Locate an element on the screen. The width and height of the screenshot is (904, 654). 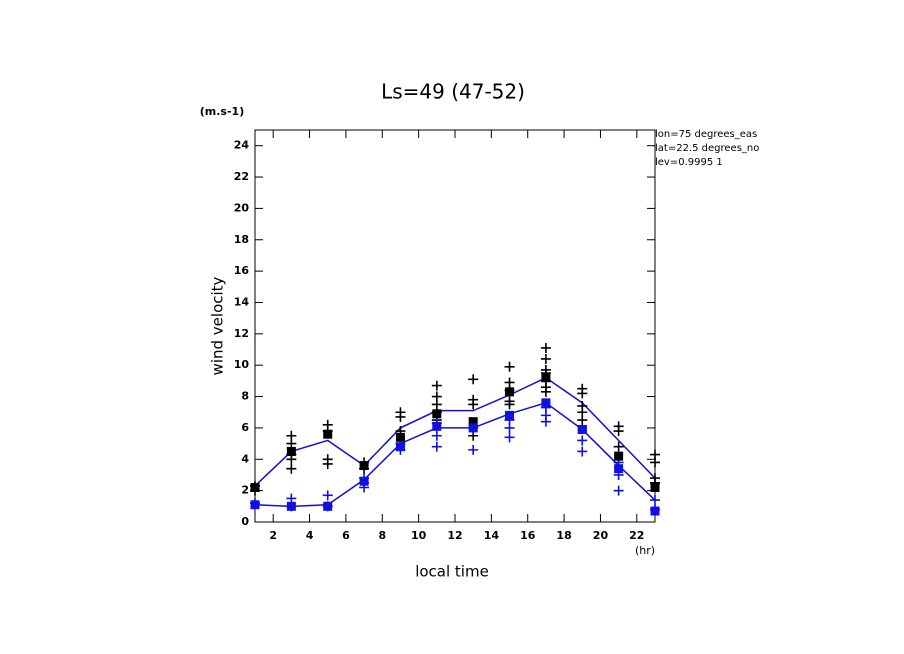
y-tick-label: 12 is located at coordinates (241, 333).